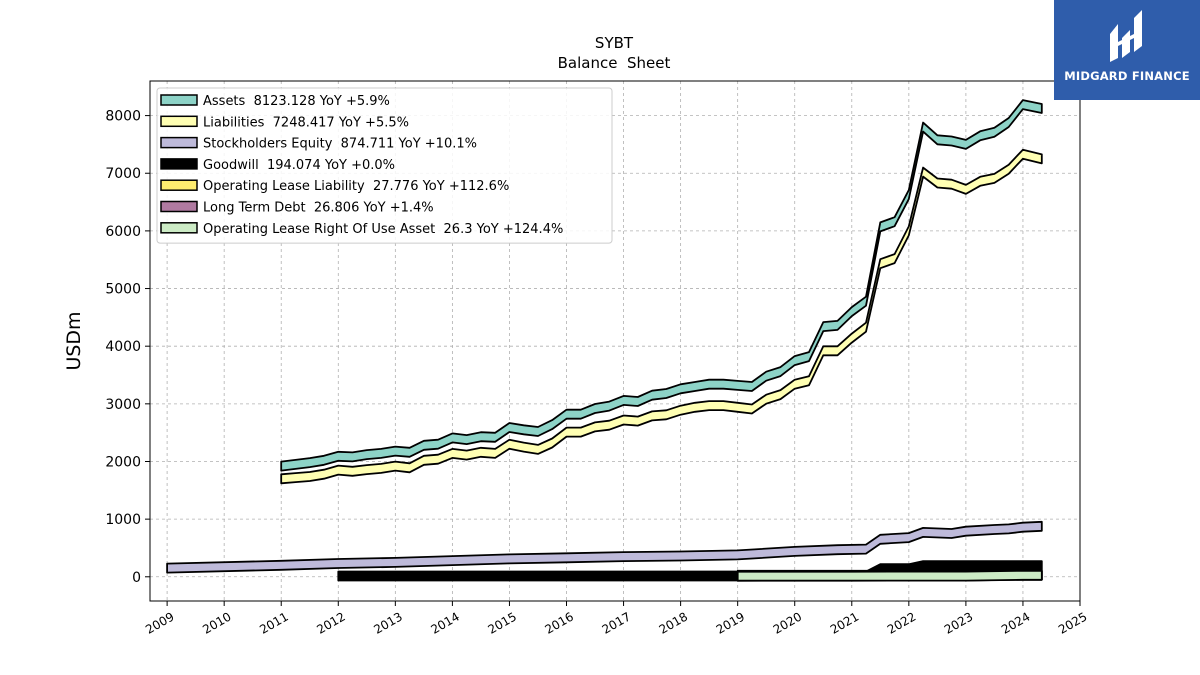  Describe the element at coordinates (958, 622) in the screenshot. I see `x-tick-label: 2023` at that location.